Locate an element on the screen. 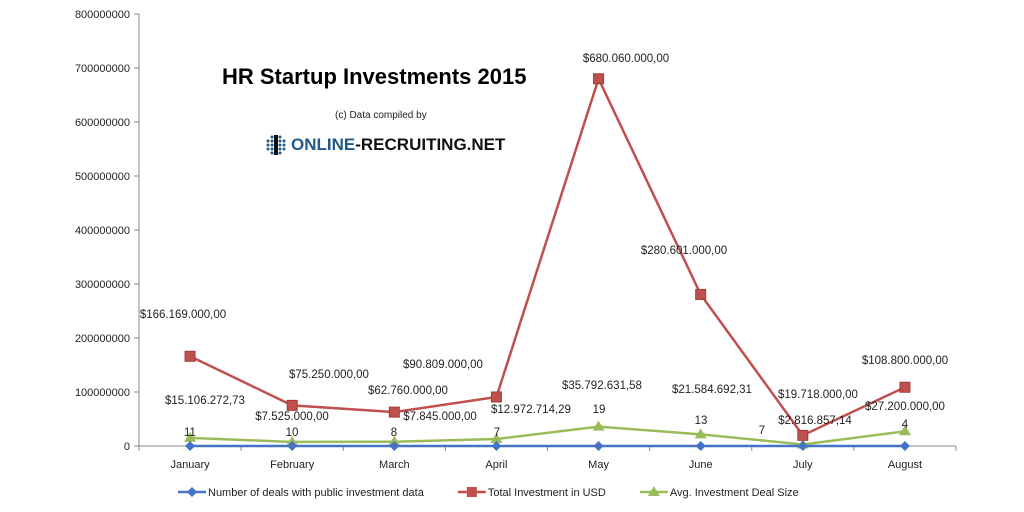  data-label: $108.800.000,00 is located at coordinates (905, 361).